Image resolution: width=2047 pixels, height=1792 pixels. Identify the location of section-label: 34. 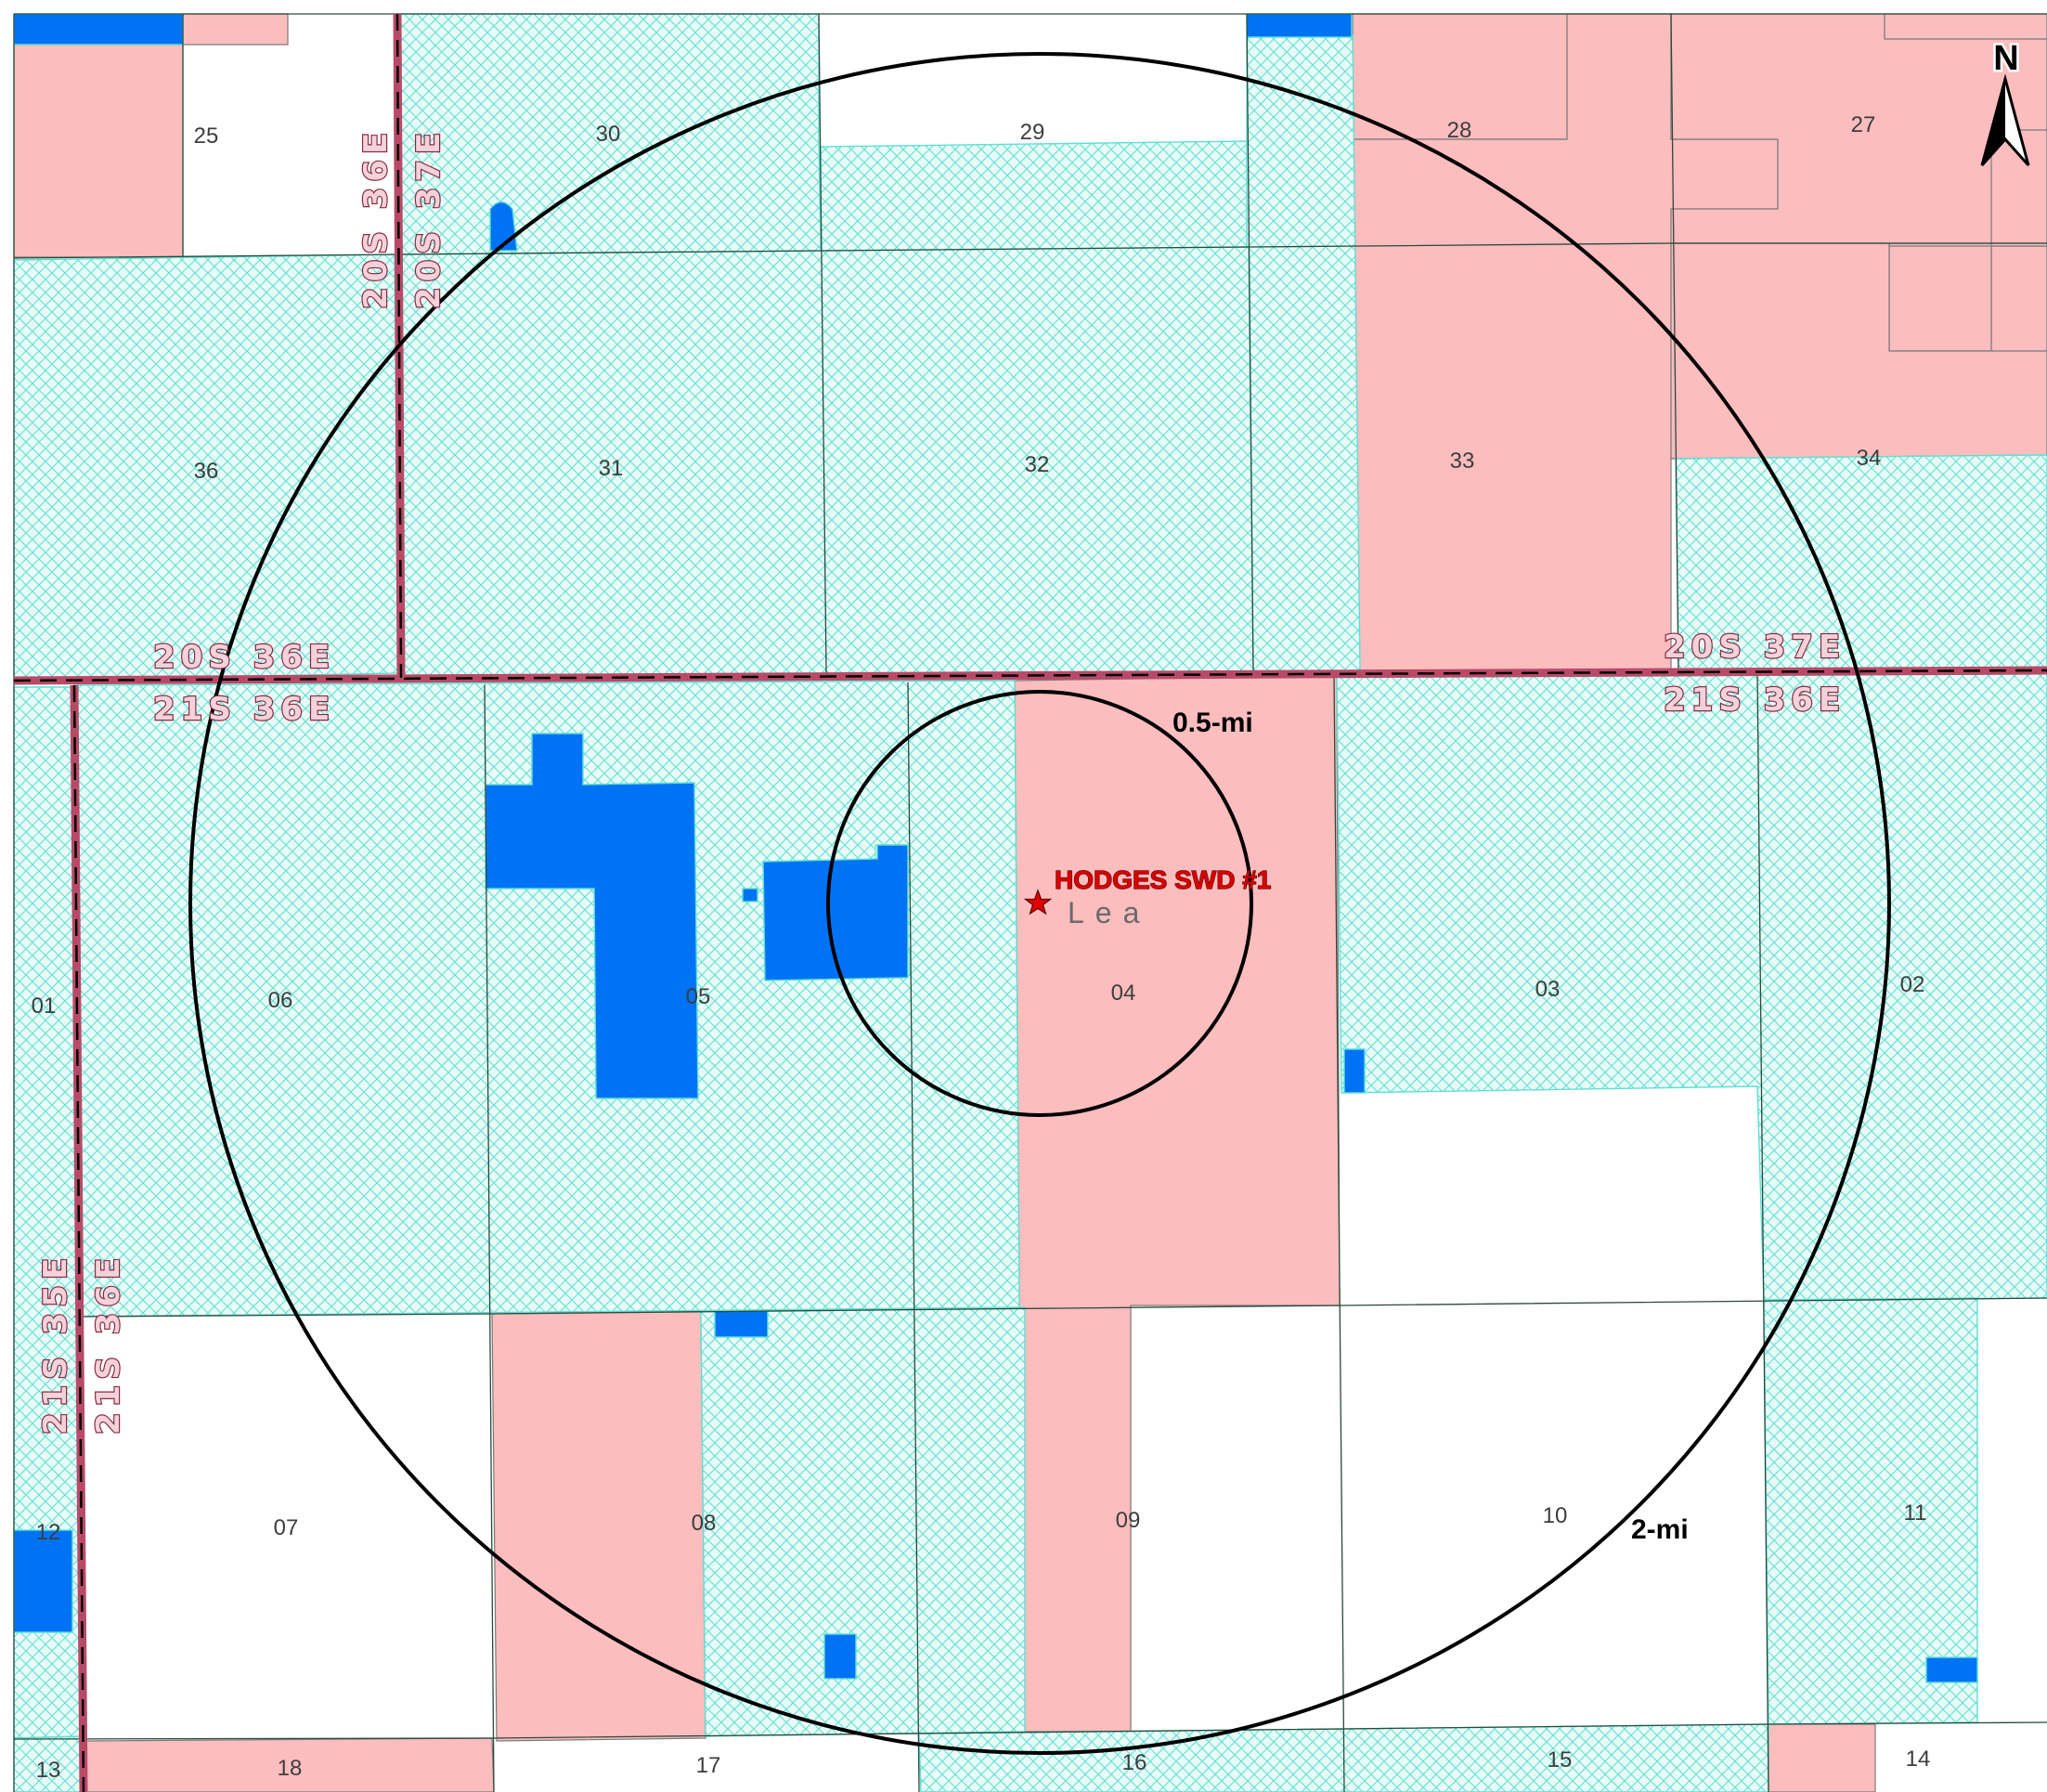
(1870, 458).